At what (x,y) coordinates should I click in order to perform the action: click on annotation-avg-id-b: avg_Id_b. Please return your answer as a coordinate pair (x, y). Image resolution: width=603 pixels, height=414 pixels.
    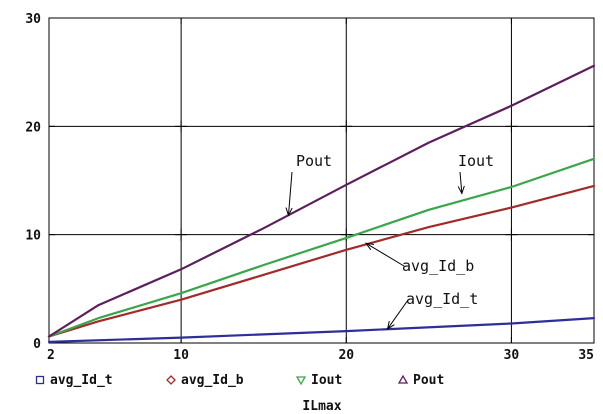
    Looking at the image, I should click on (438, 266).